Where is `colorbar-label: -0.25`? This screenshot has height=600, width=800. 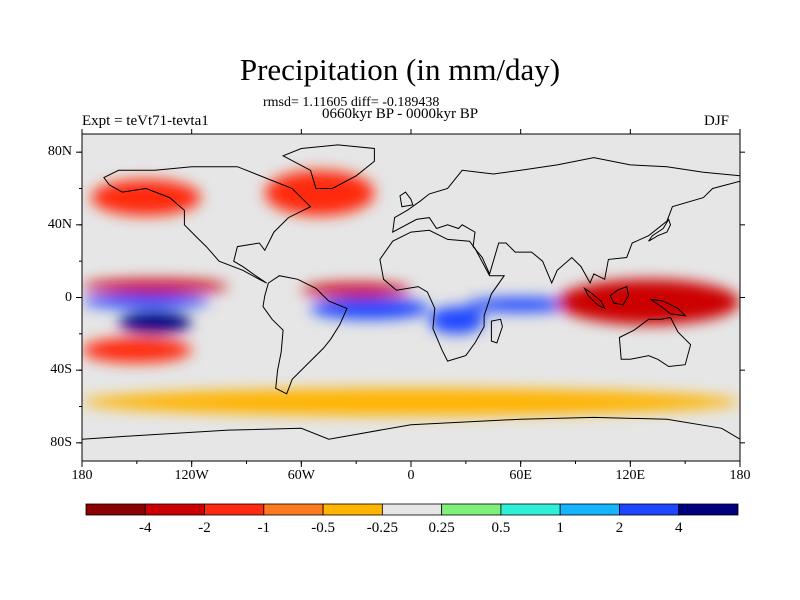
colorbar-label: -0.25 is located at coordinates (382, 528).